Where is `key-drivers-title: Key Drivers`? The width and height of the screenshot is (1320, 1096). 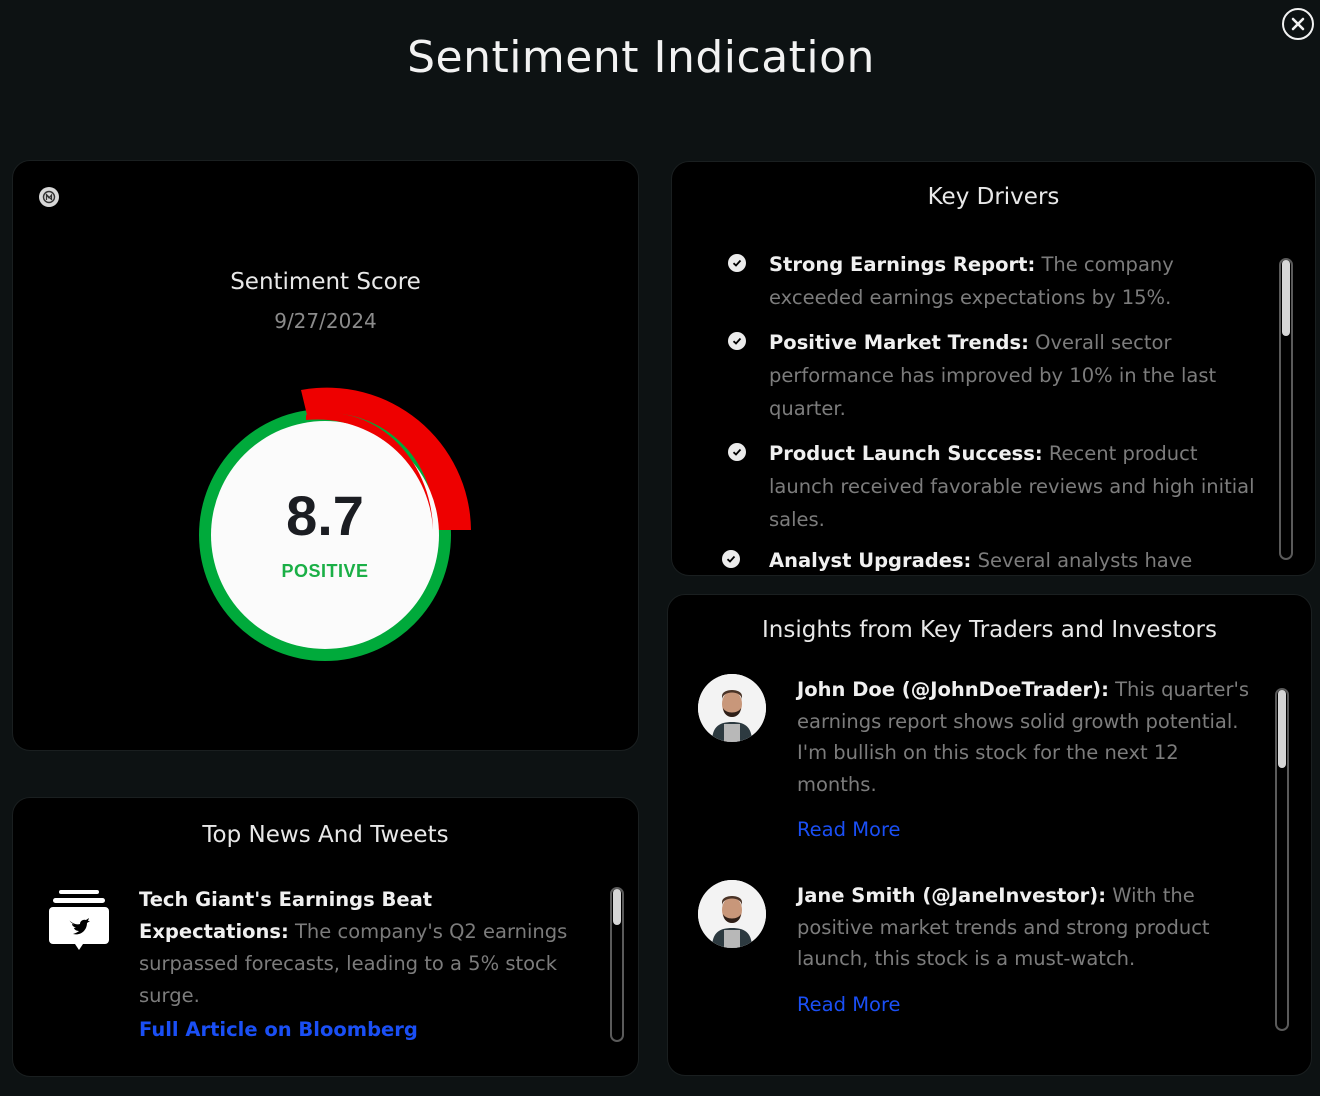
key-drivers-title: Key Drivers is located at coordinates (993, 197).